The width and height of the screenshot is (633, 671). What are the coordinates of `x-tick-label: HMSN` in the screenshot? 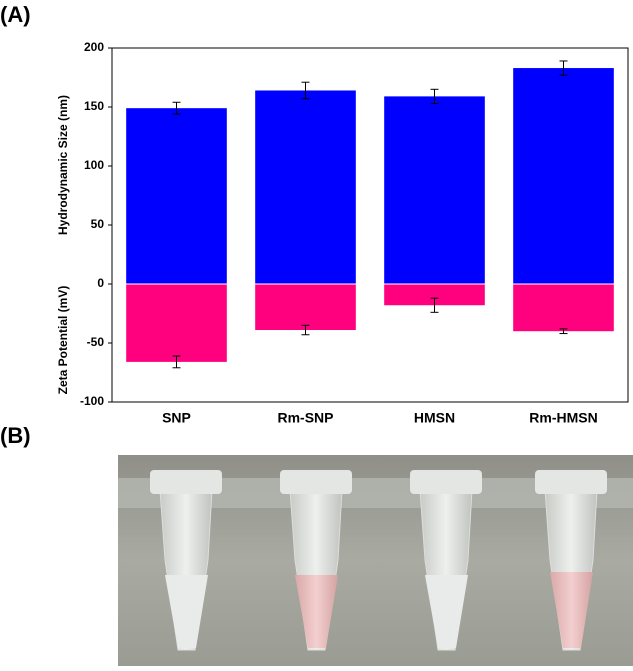 It's located at (434, 418).